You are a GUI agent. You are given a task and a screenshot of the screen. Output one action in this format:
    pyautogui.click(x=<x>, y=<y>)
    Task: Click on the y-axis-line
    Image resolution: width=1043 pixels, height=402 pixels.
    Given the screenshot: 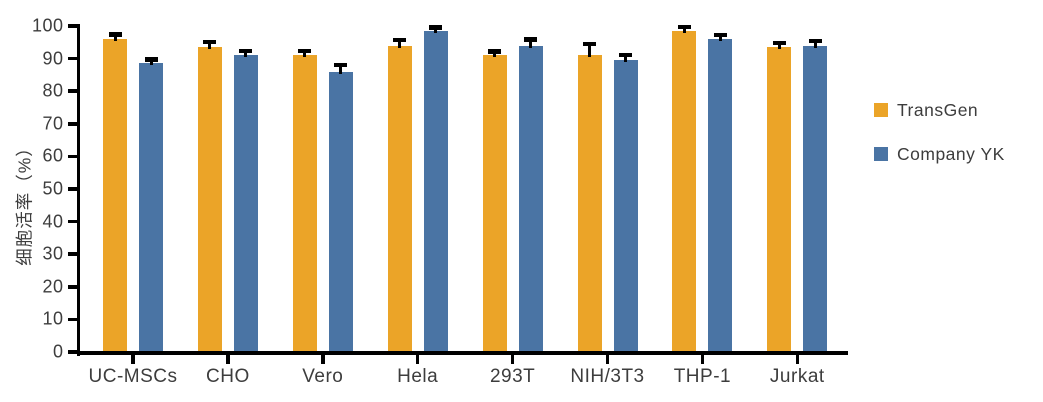 What is the action you would take?
    pyautogui.click(x=78, y=190)
    